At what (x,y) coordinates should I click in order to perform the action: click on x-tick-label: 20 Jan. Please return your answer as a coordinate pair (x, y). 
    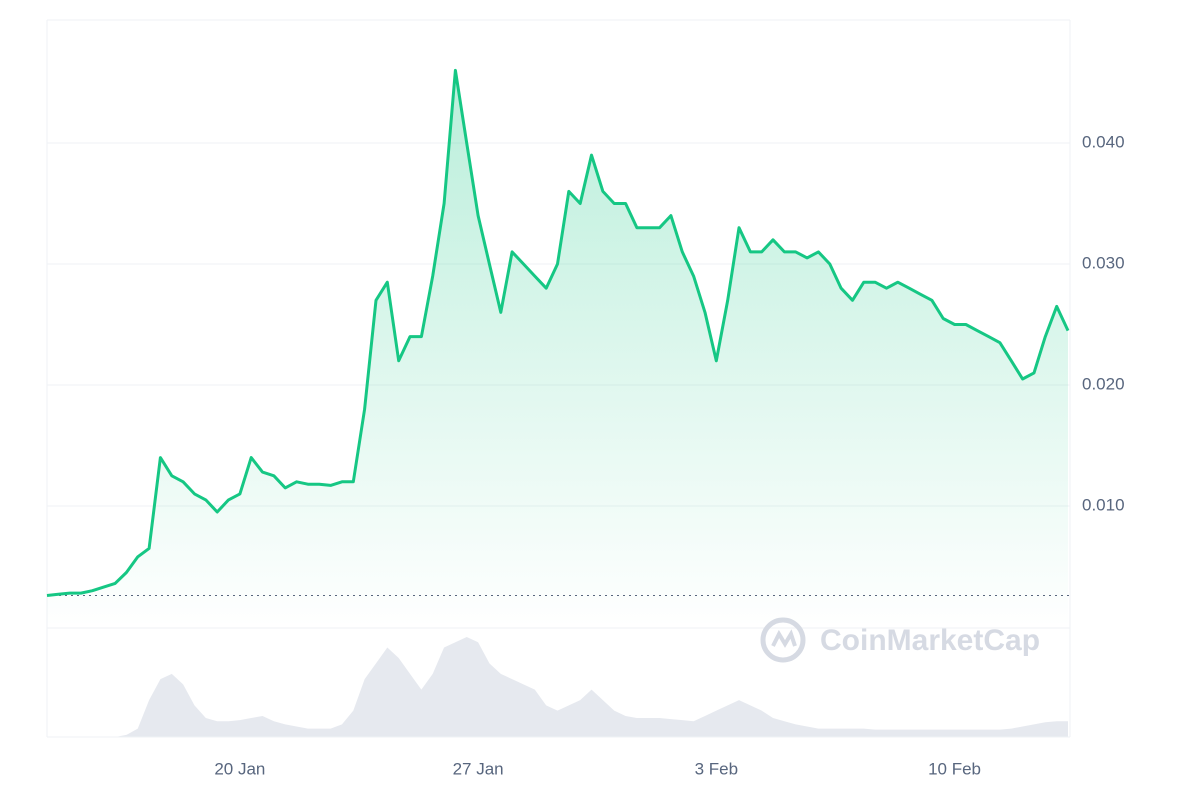
    Looking at the image, I should click on (239, 768).